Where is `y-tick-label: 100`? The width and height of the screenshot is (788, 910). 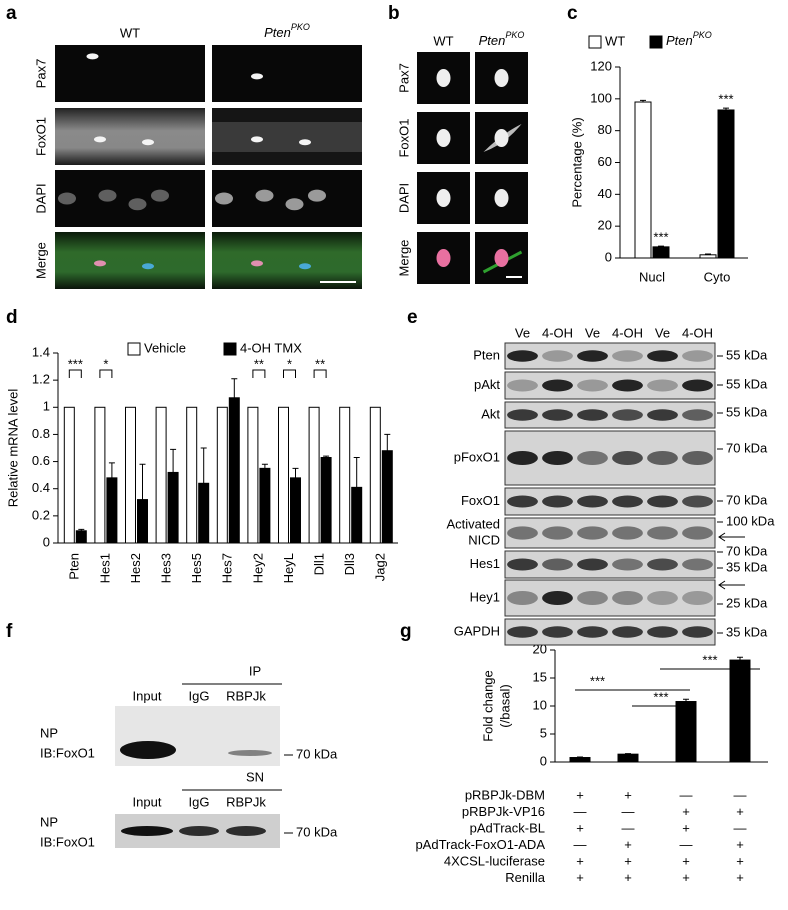 y-tick-label: 100 is located at coordinates (601, 97).